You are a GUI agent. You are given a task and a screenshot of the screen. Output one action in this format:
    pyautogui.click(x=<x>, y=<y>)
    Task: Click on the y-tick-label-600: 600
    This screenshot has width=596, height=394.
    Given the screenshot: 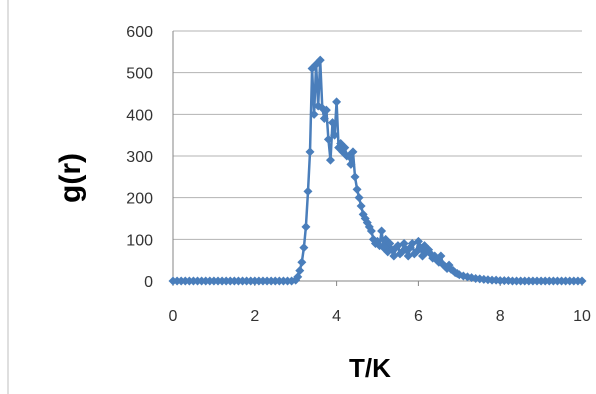 What is the action you would take?
    pyautogui.click(x=139, y=32)
    